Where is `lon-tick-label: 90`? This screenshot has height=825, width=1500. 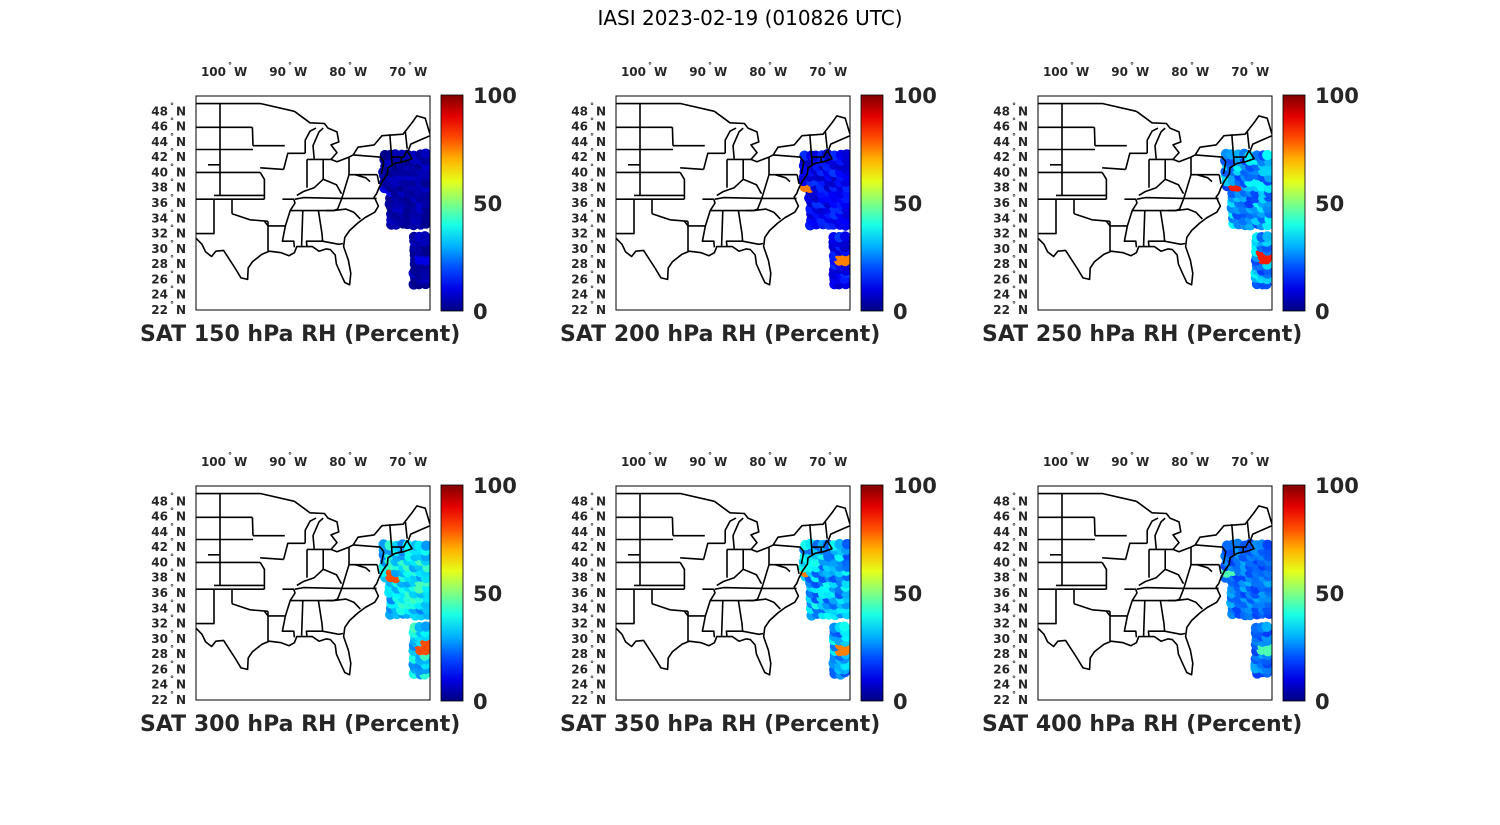 lon-tick-label: 90 is located at coordinates (1119, 462).